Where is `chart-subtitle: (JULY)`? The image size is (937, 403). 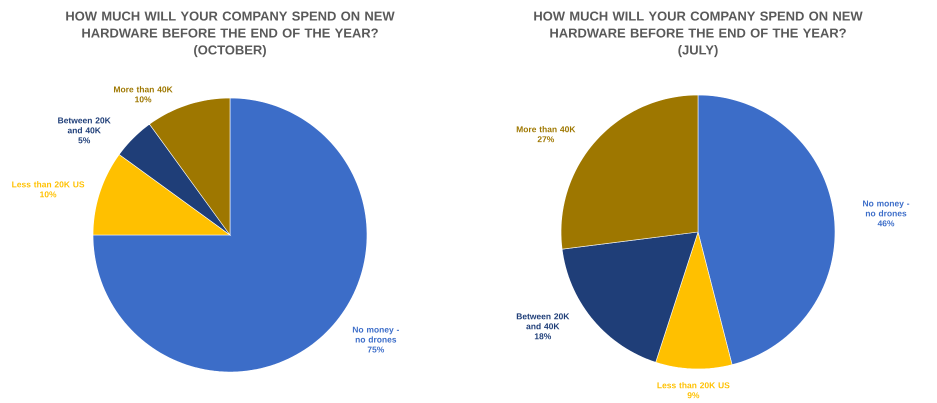
chart-subtitle: (JULY) is located at coordinates (698, 51).